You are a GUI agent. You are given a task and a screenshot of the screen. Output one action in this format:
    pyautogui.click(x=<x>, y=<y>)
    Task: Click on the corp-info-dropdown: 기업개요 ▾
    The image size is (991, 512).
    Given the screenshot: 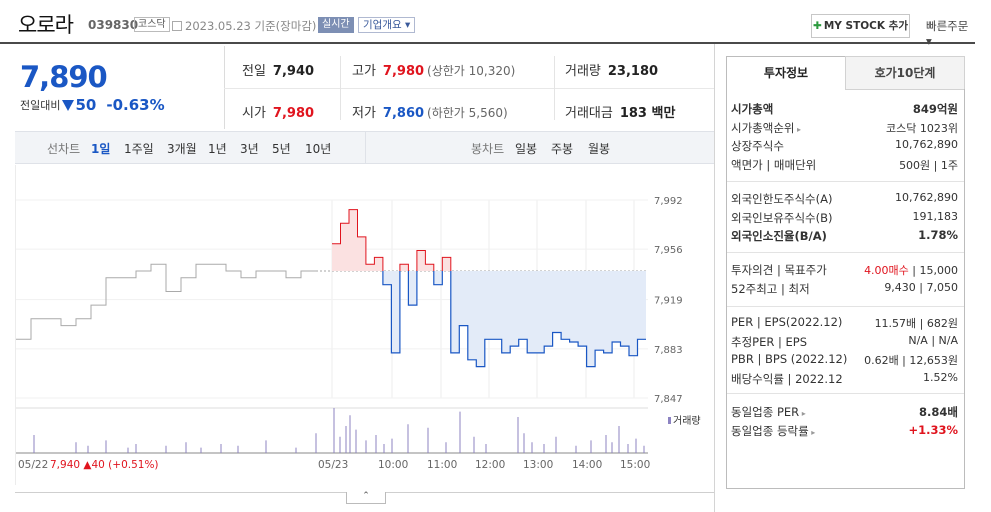 What is the action you would take?
    pyautogui.click(x=387, y=25)
    